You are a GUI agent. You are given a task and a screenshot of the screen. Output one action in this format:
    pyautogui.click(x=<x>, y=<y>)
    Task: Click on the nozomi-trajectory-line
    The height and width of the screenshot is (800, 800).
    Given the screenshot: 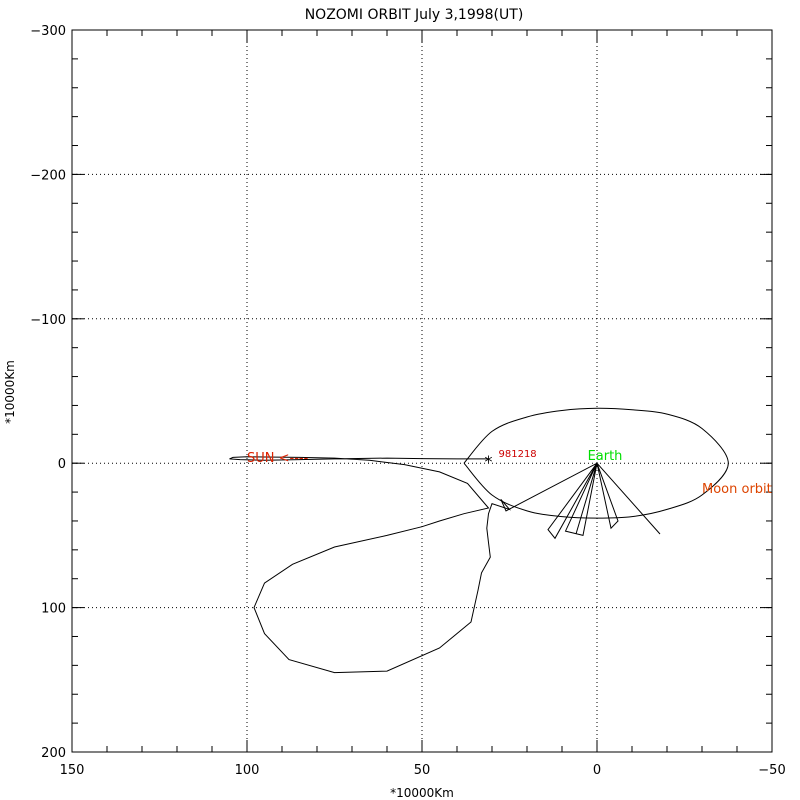 What is the action you would take?
    pyautogui.click(x=445, y=565)
    